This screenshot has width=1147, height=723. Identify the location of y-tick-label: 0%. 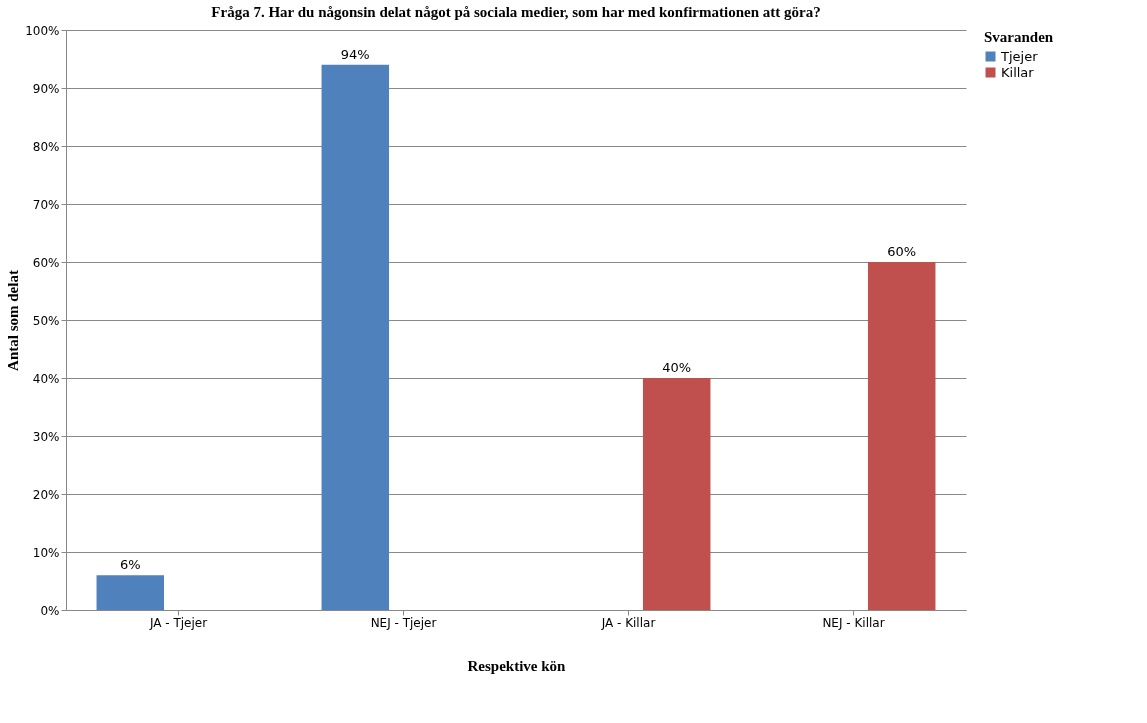
(50, 610).